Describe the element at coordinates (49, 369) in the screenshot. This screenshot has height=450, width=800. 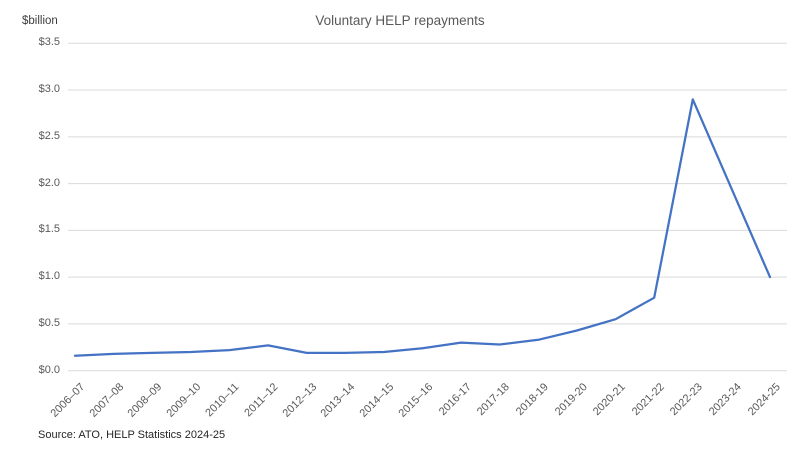
I see `y-tick-label: $0.0` at that location.